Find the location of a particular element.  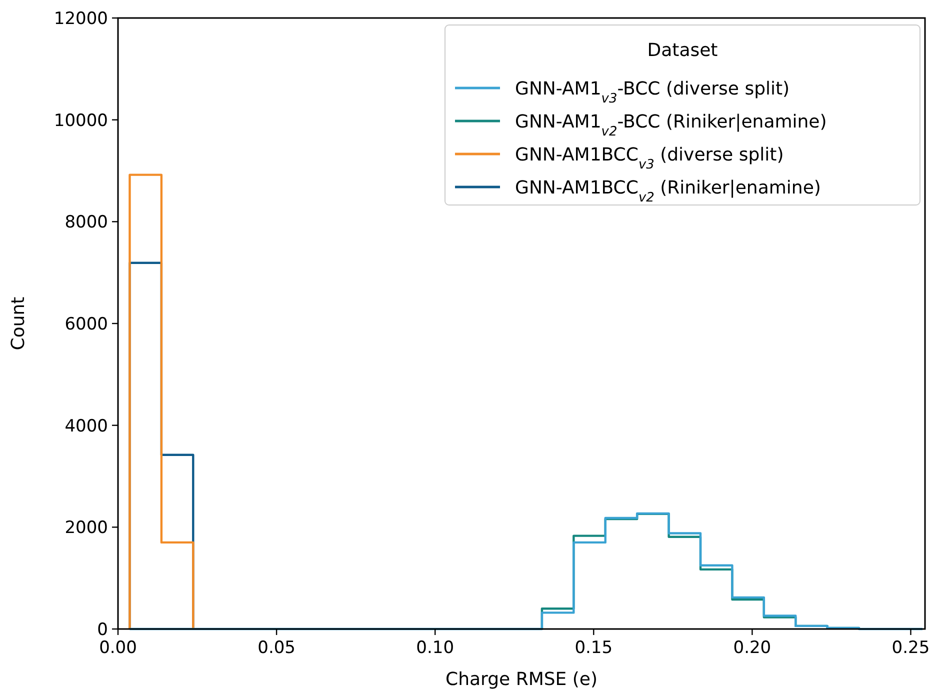

y-tick-label: 8000 is located at coordinates (86, 222).